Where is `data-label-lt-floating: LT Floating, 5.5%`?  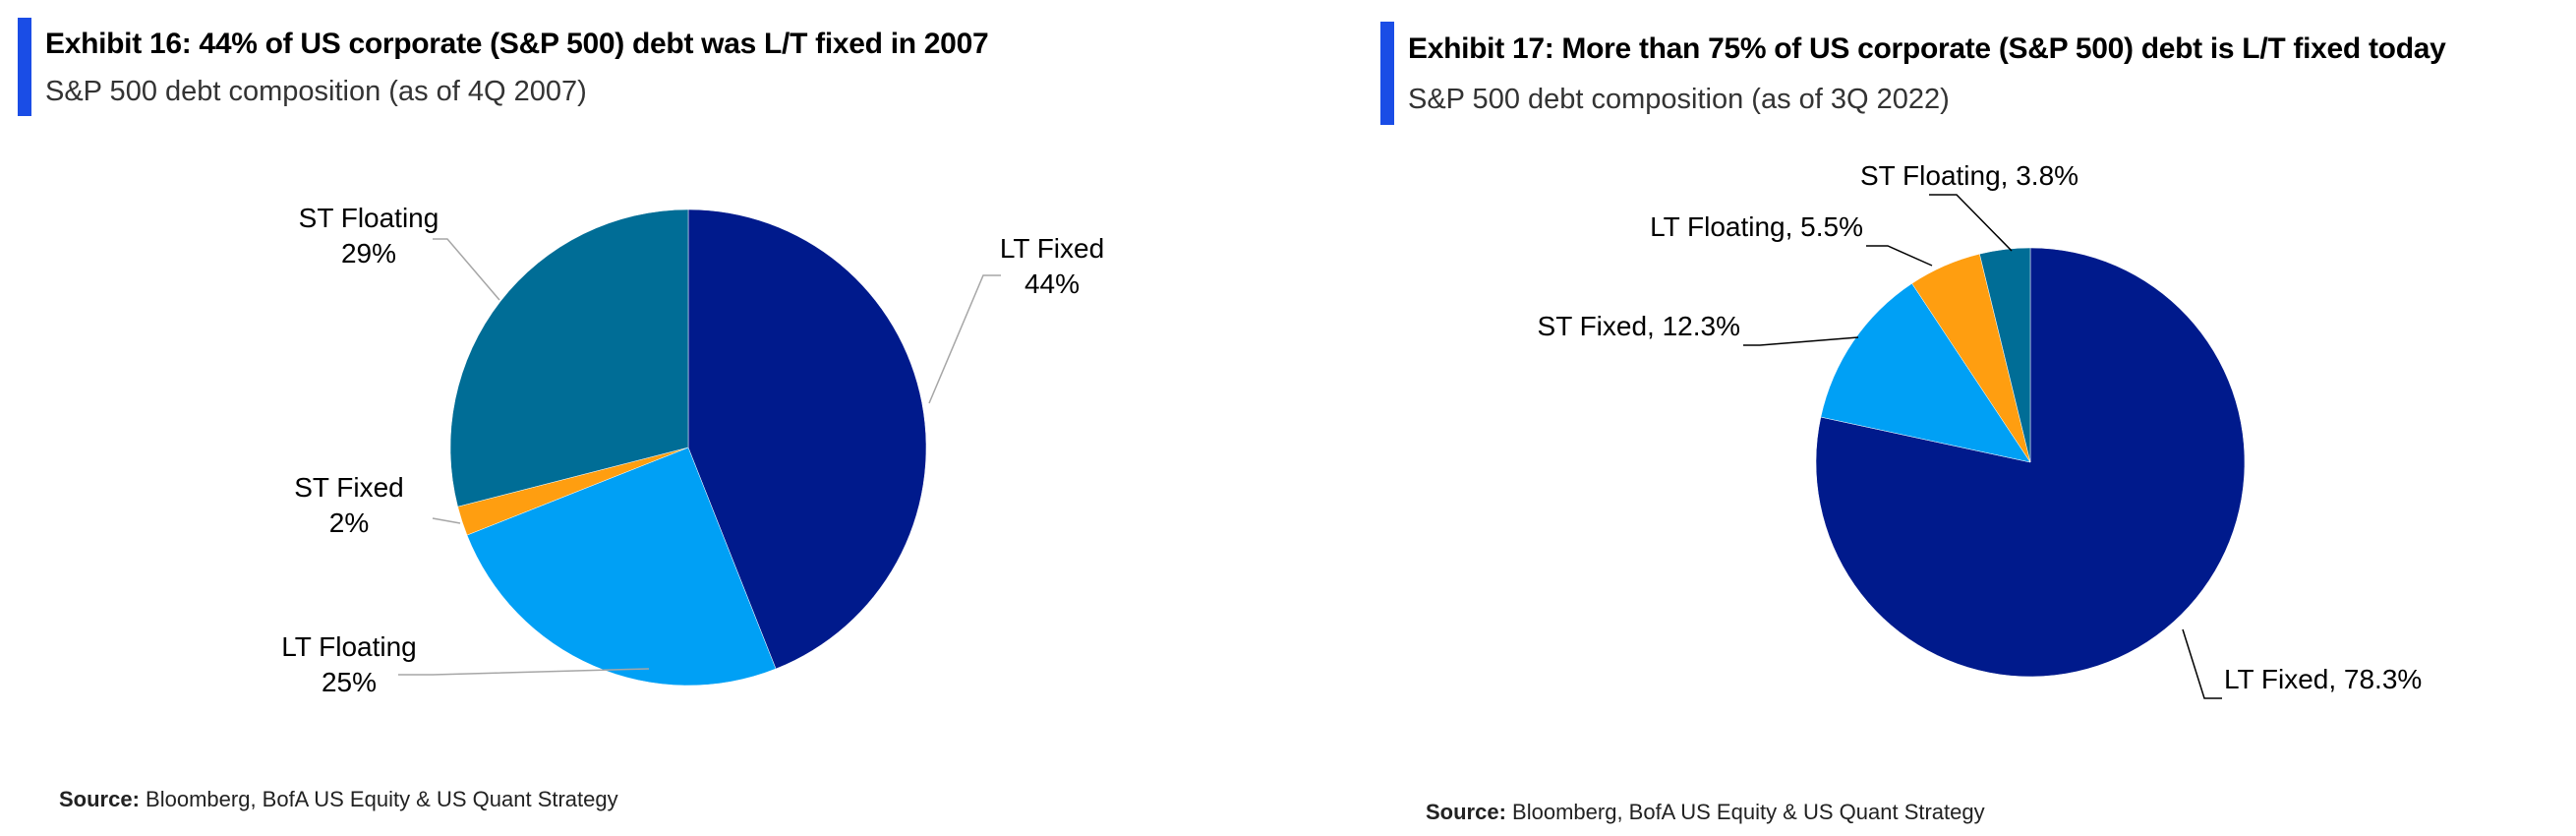 data-label-lt-floating: LT Floating, 5.5% is located at coordinates (1756, 226).